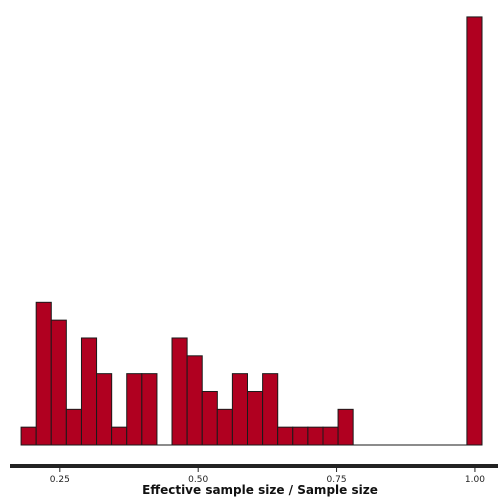  What do you see at coordinates (475, 480) in the screenshot?
I see `x-tick-label: 1.00` at bounding box center [475, 480].